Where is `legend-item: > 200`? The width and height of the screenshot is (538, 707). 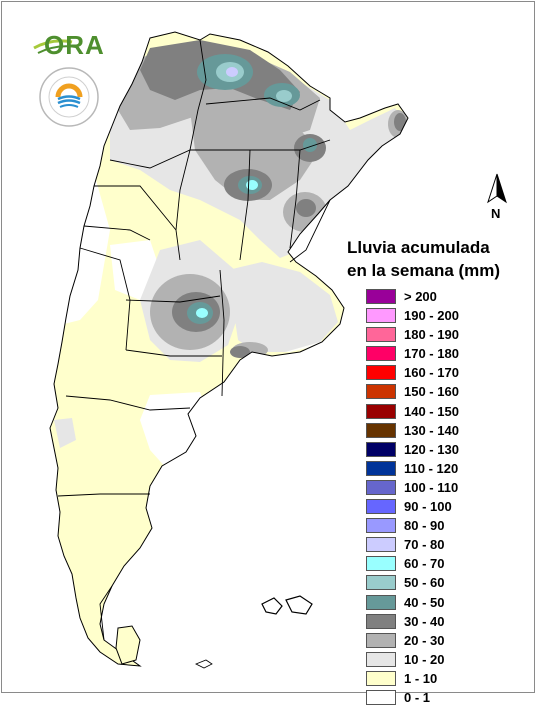 legend-item: > 200 is located at coordinates (436, 296).